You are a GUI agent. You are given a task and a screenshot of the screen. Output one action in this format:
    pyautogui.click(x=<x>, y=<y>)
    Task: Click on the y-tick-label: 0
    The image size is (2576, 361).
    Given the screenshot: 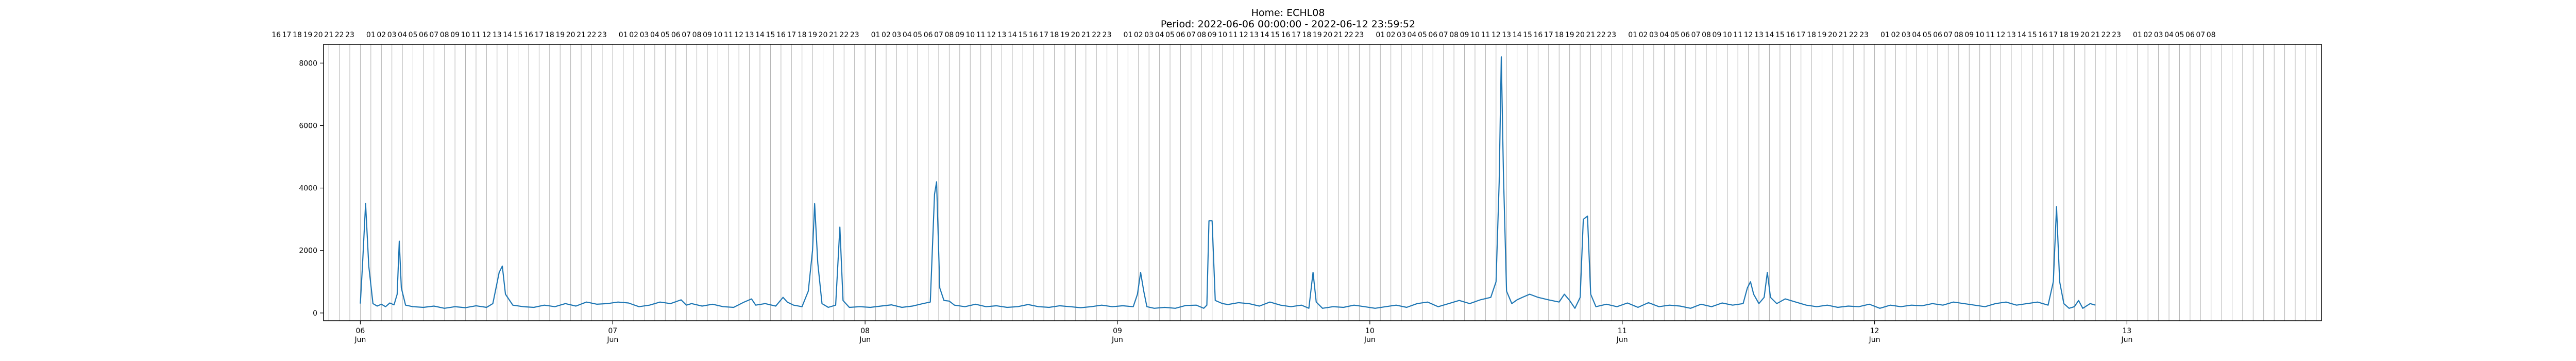 What is the action you would take?
    pyautogui.click(x=315, y=313)
    